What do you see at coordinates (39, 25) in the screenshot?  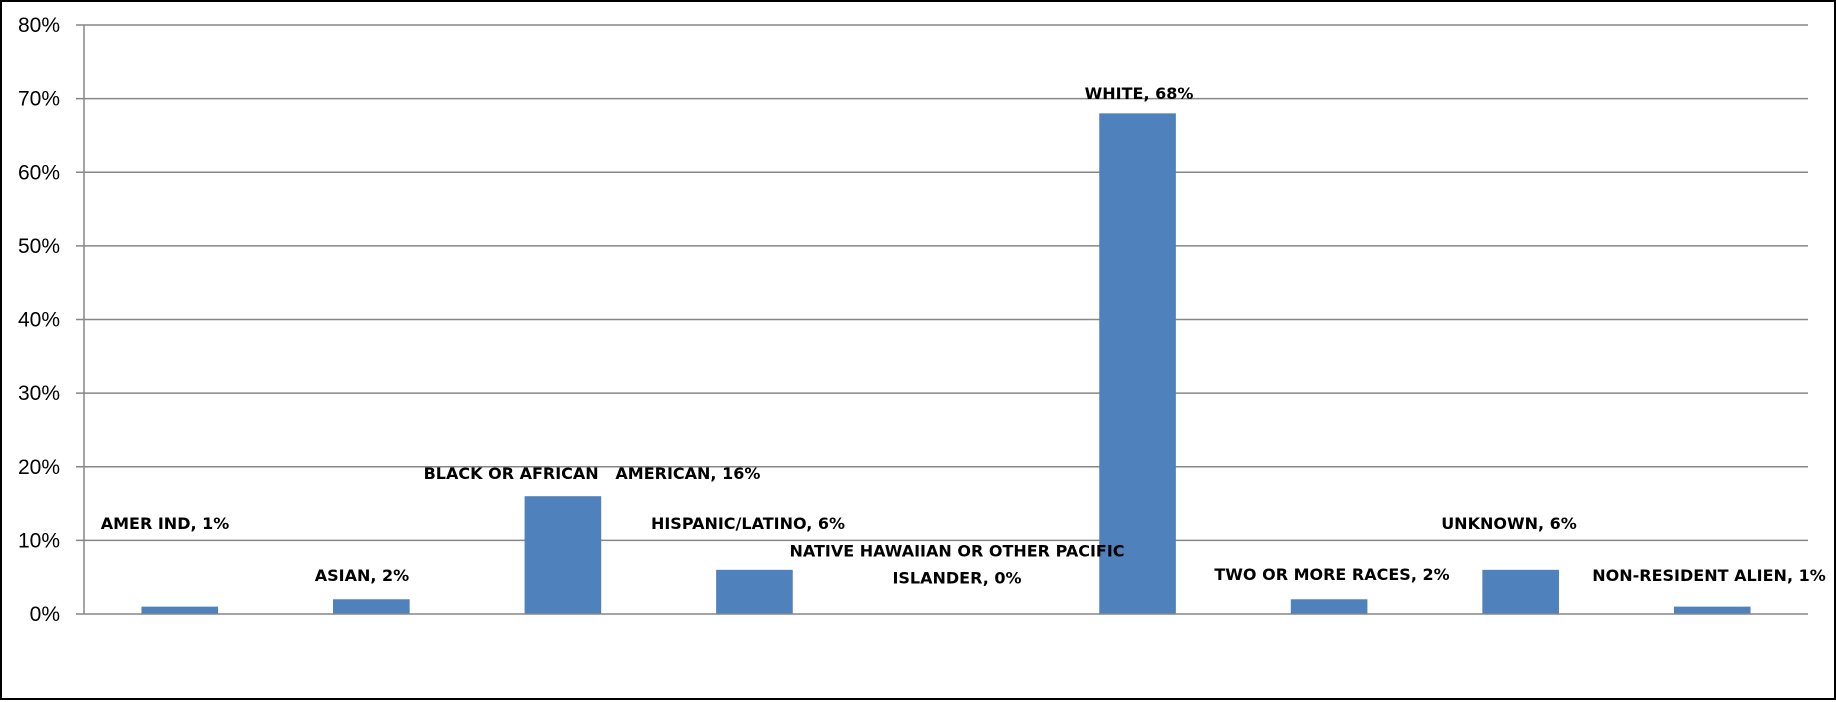 I see `y-tick-label: 80%` at bounding box center [39, 25].